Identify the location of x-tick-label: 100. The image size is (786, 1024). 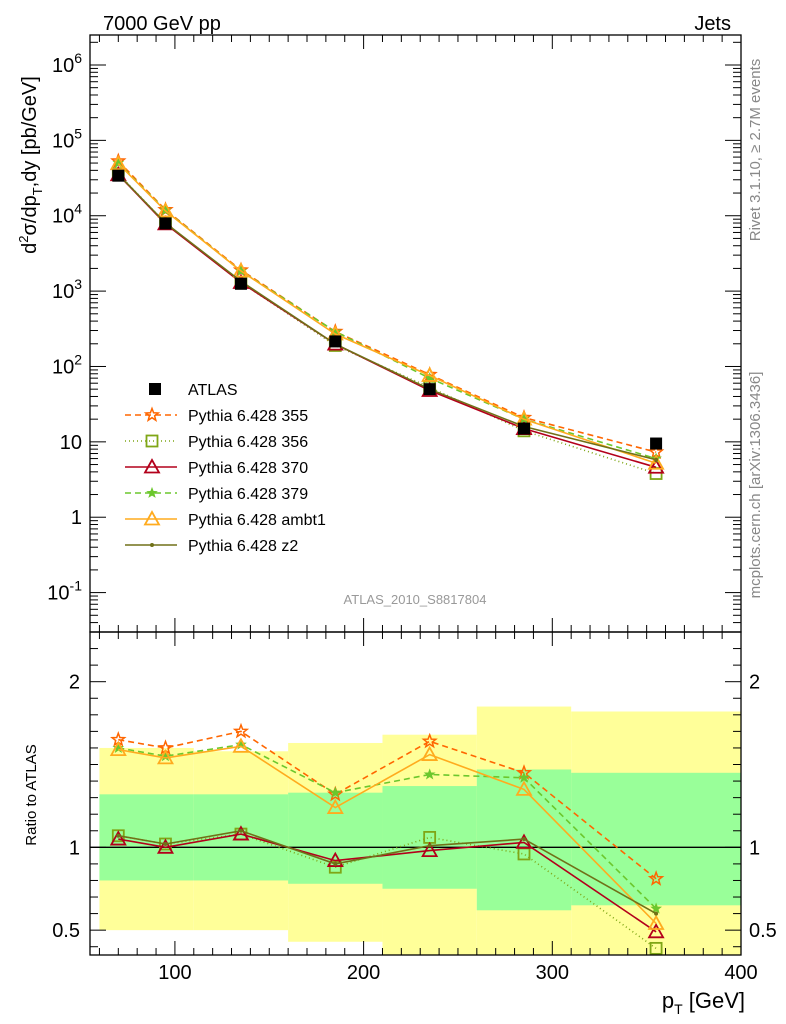
(174, 973).